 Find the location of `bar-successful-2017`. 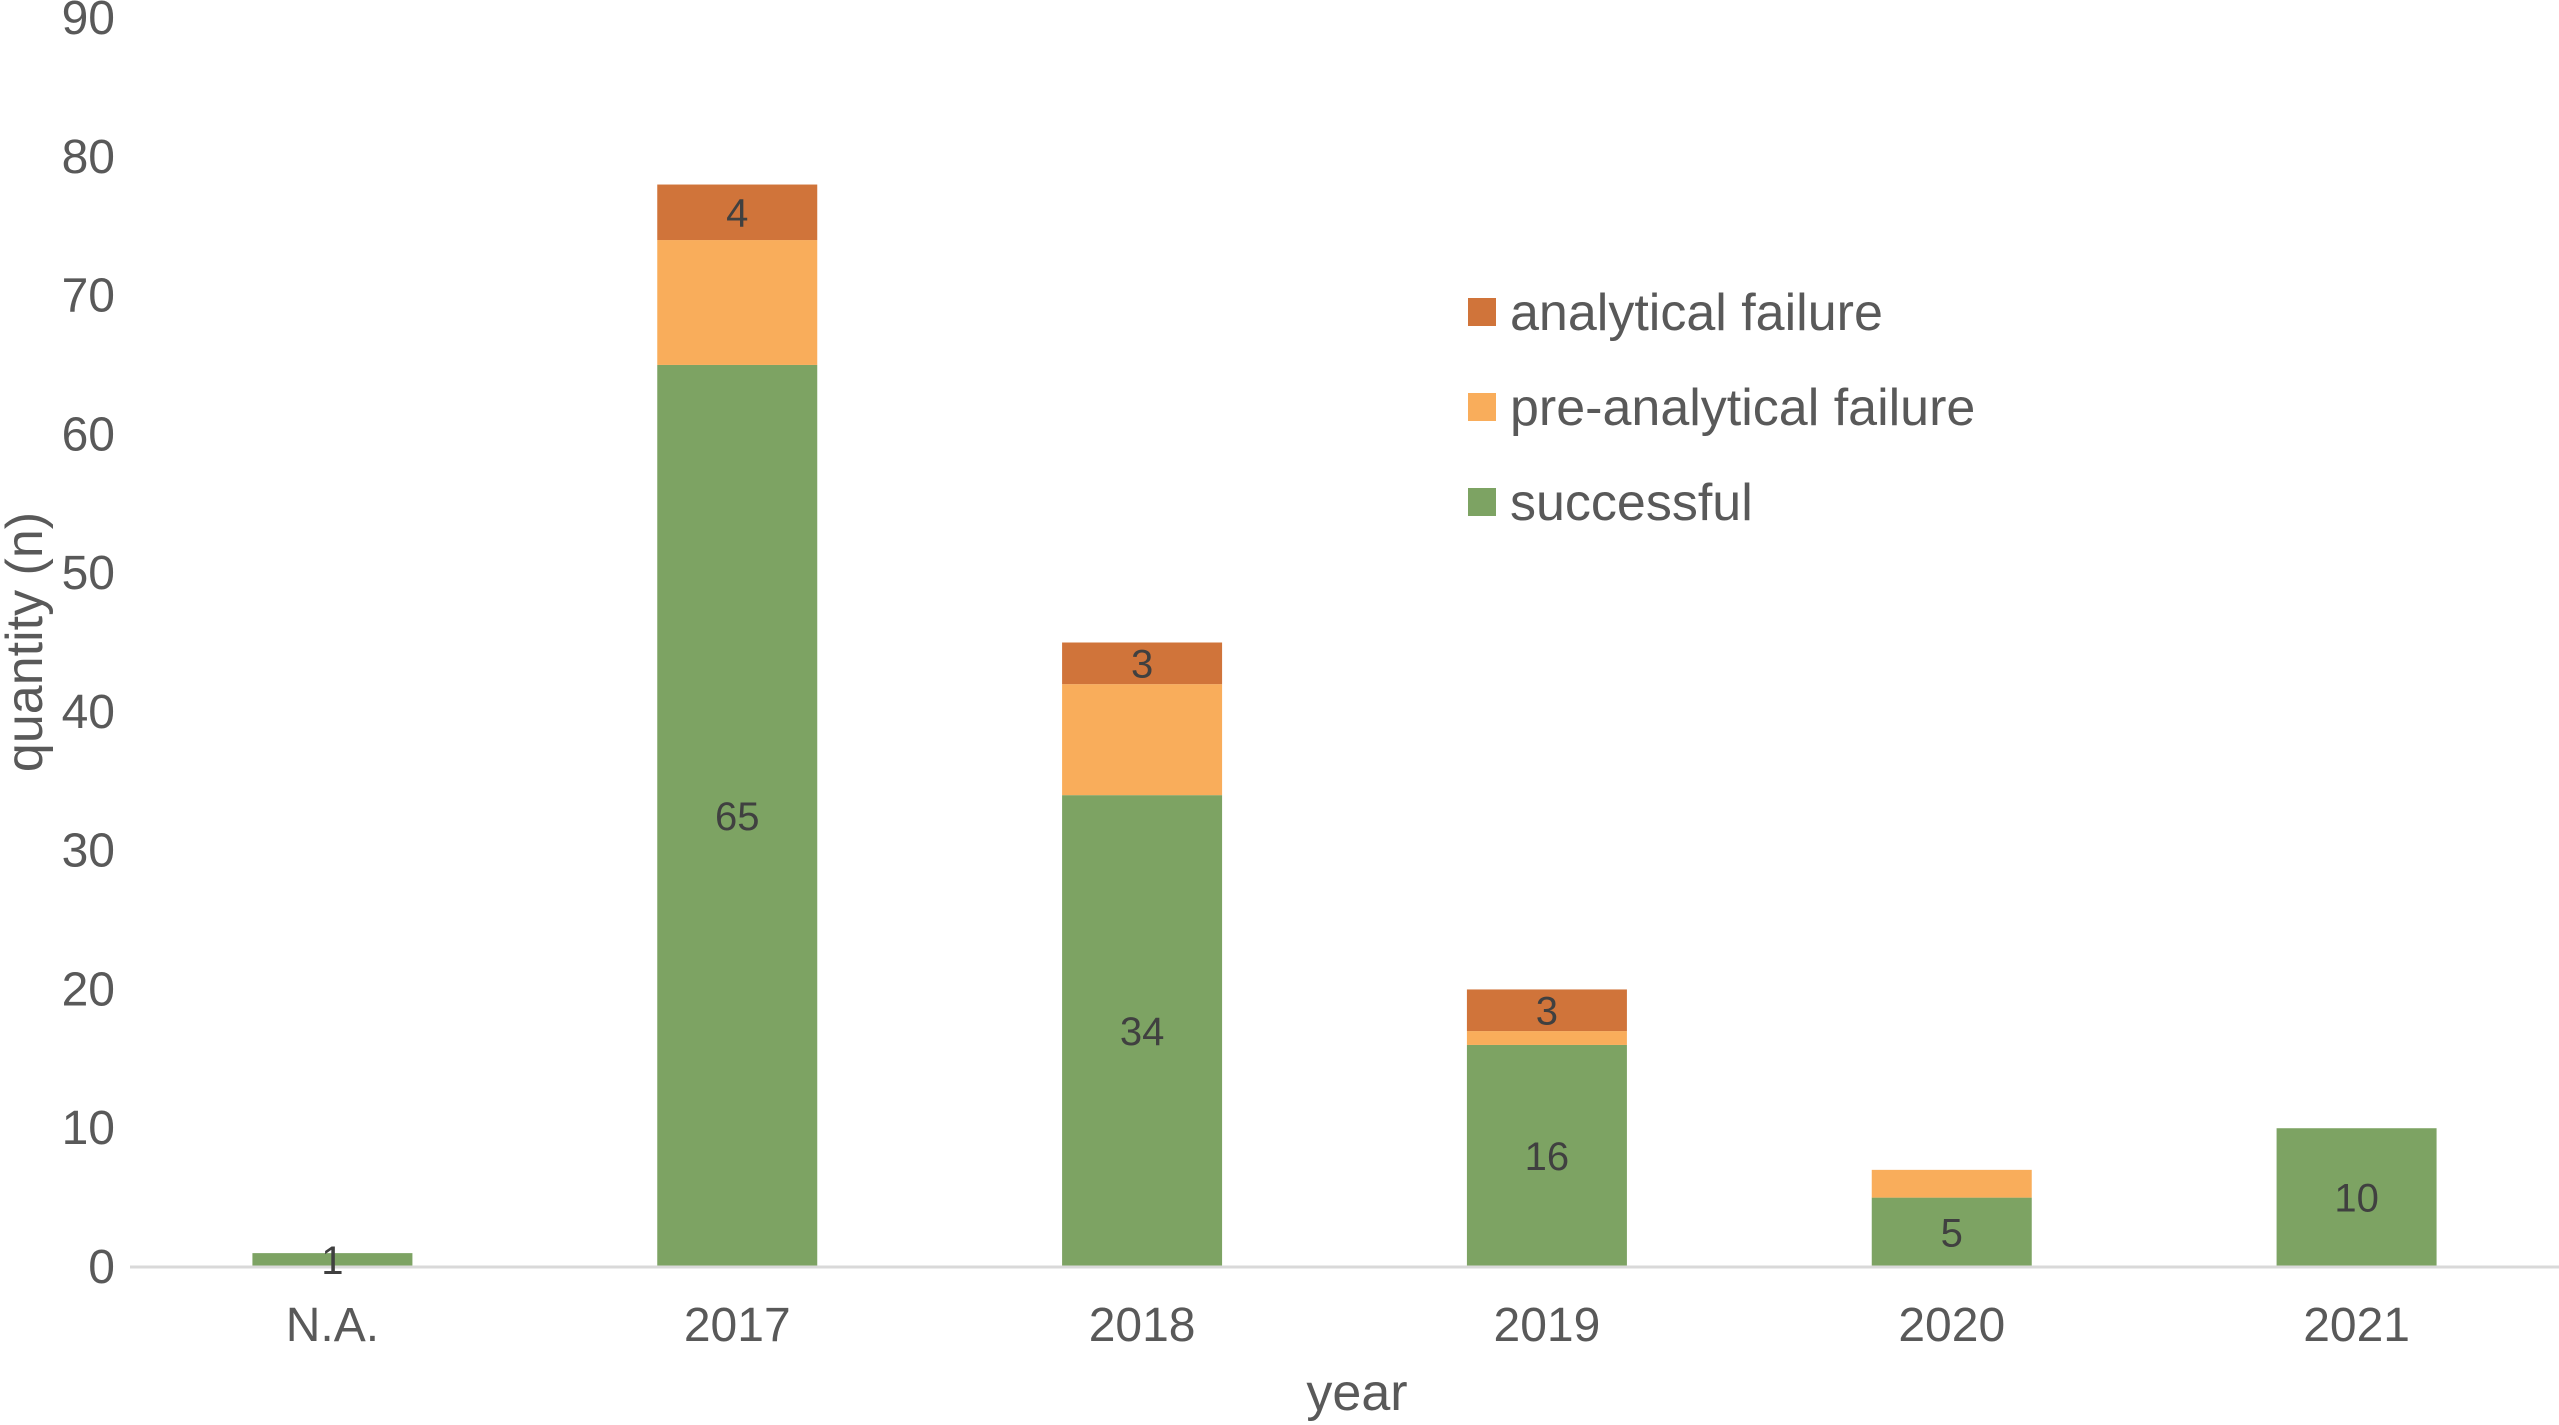

bar-successful-2017 is located at coordinates (737, 815).